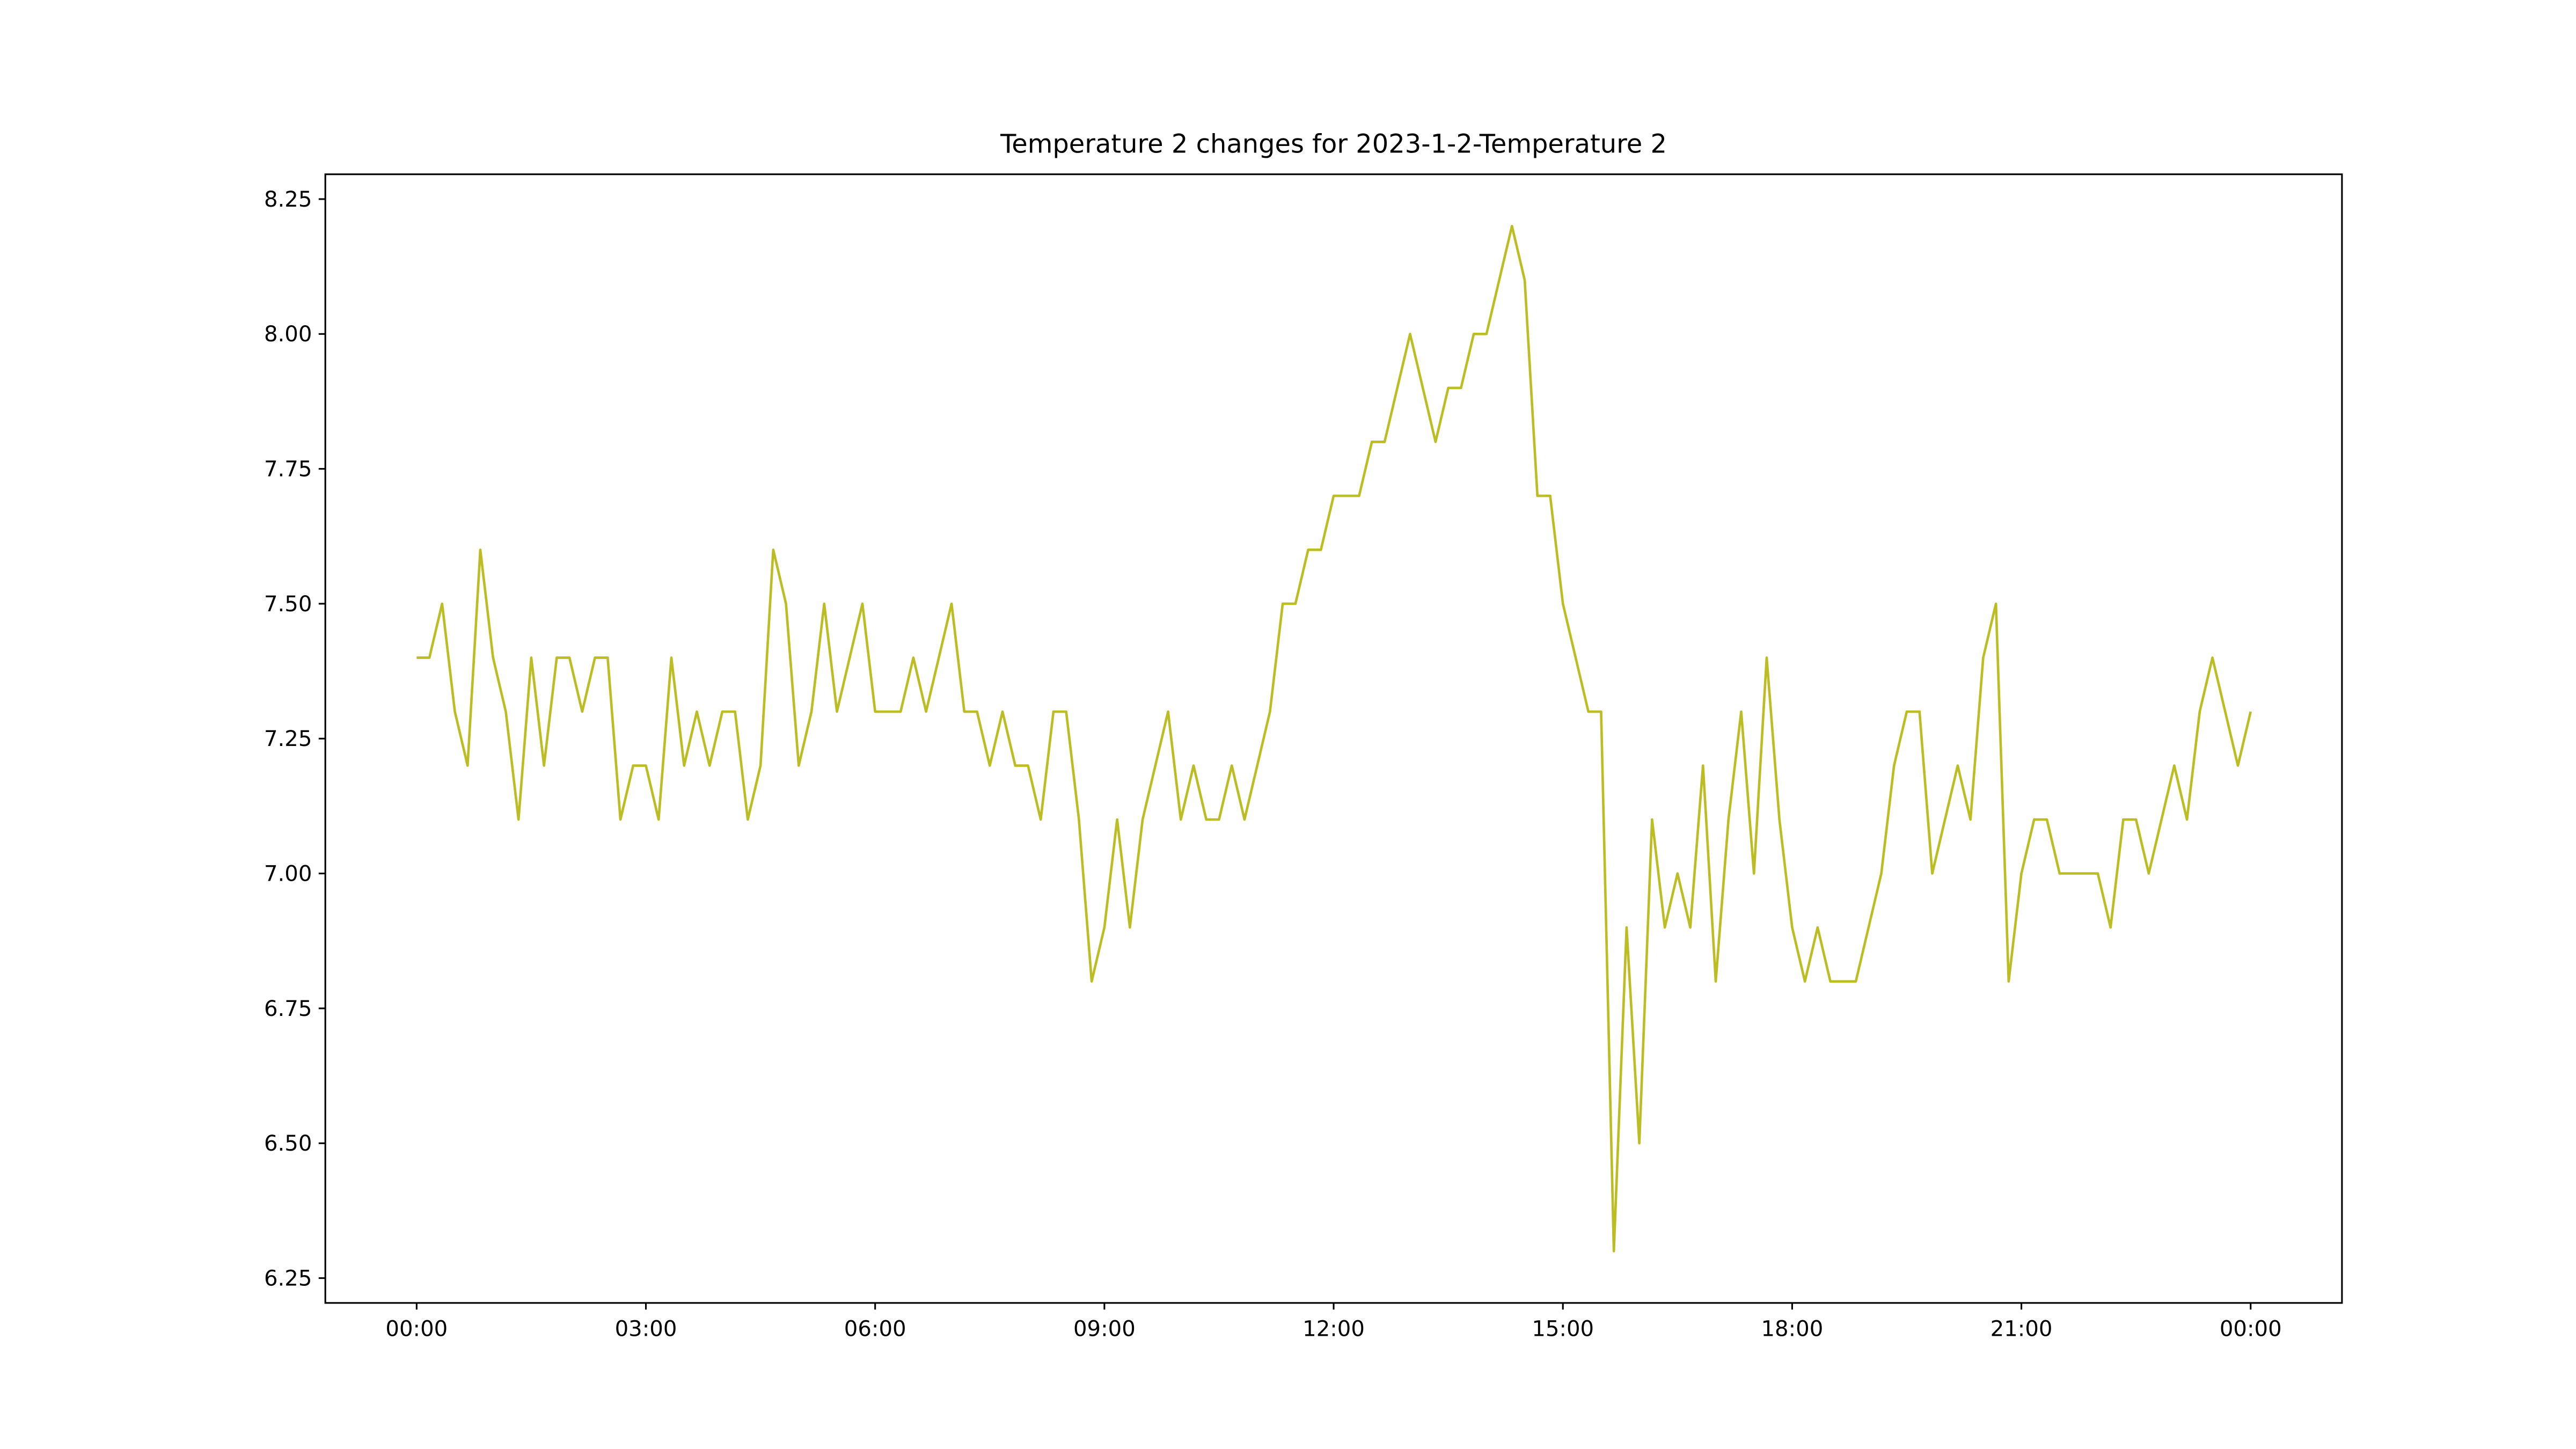  What do you see at coordinates (288, 604) in the screenshot?
I see `y-tick-label: 7.50` at bounding box center [288, 604].